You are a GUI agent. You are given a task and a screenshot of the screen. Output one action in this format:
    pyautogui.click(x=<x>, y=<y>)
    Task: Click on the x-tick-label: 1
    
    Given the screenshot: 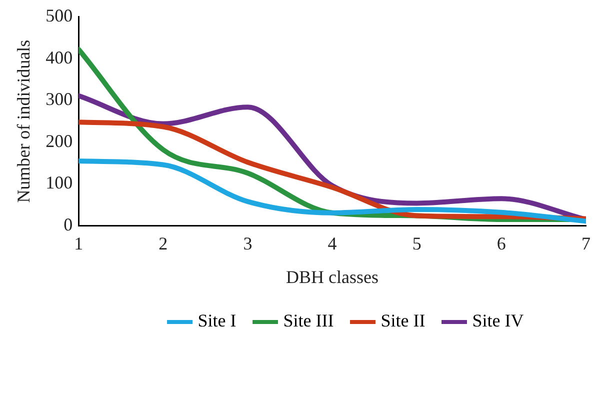 What is the action you would take?
    pyautogui.click(x=79, y=243)
    